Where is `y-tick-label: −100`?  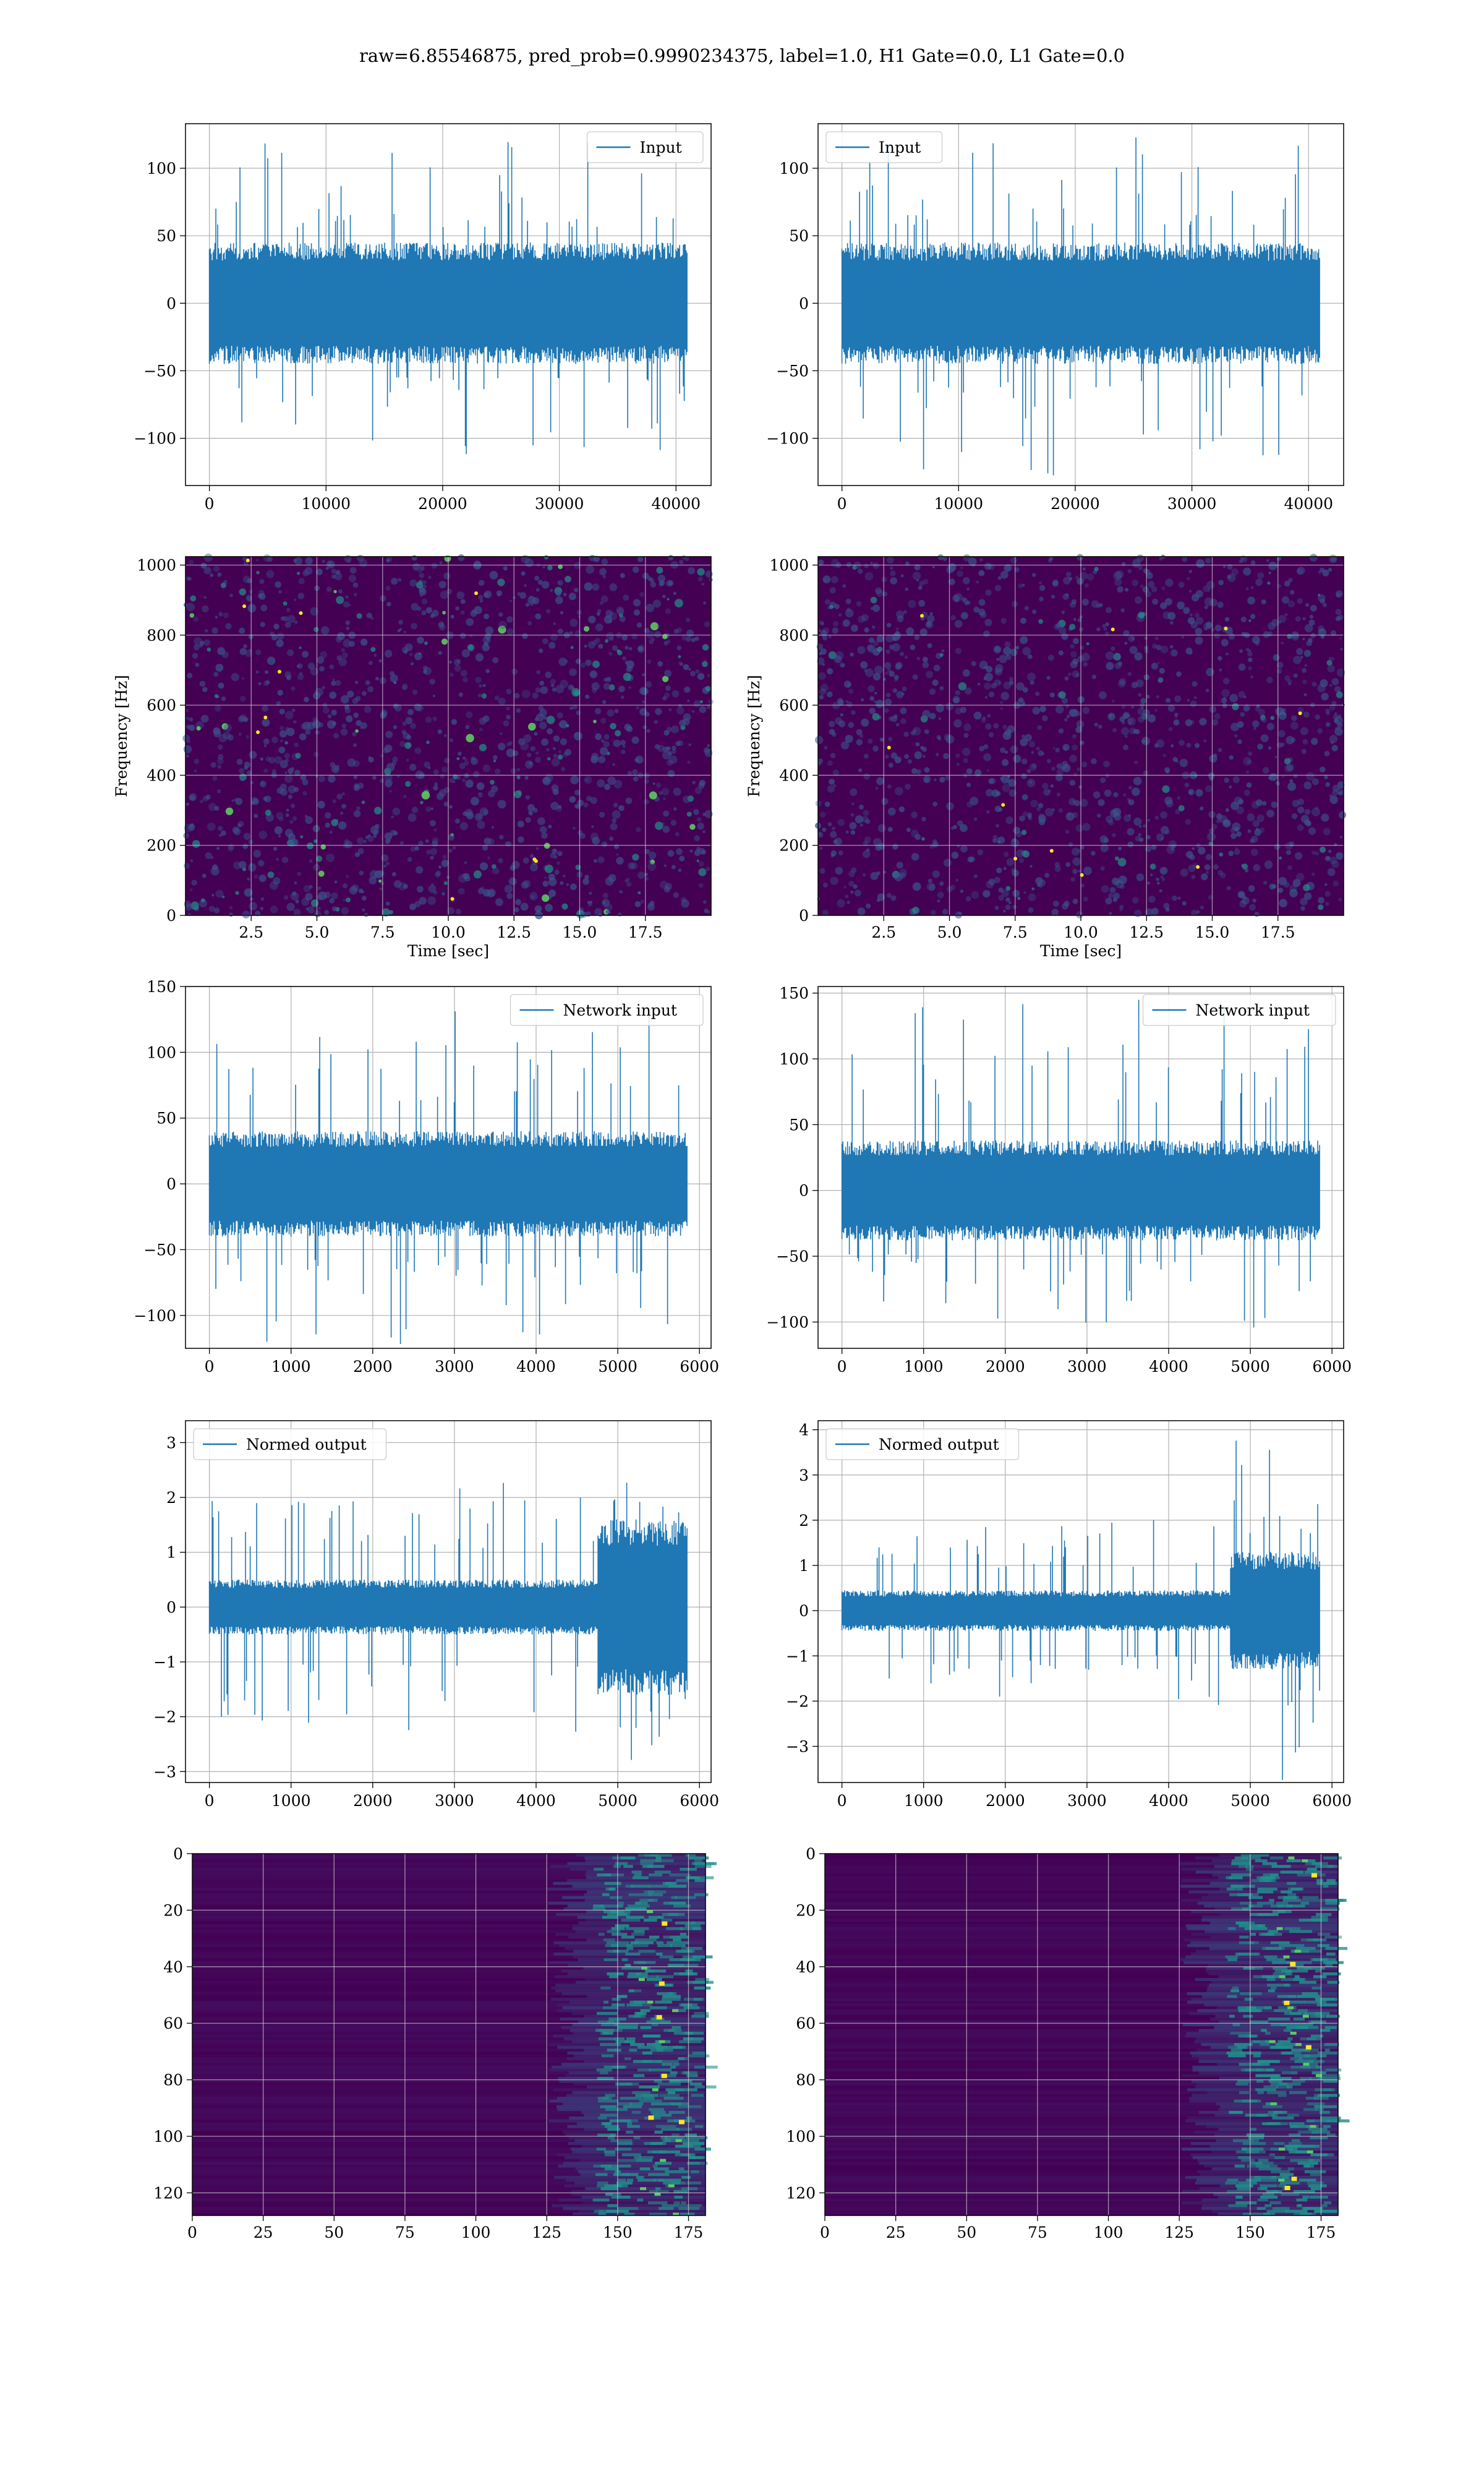
y-tick-label: −100 is located at coordinates (155, 1316).